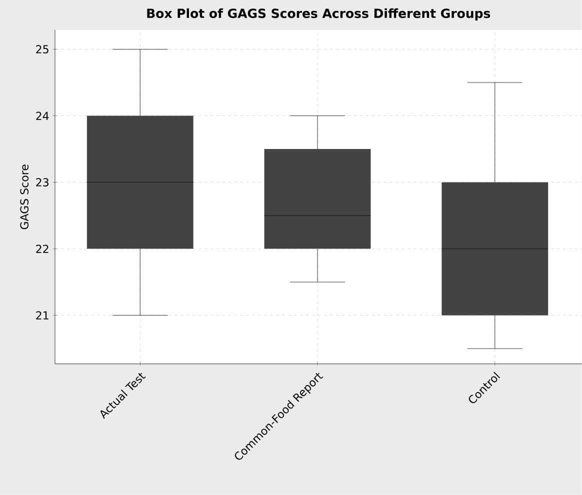  I want to click on y-tick-label: 21, so click(42, 315).